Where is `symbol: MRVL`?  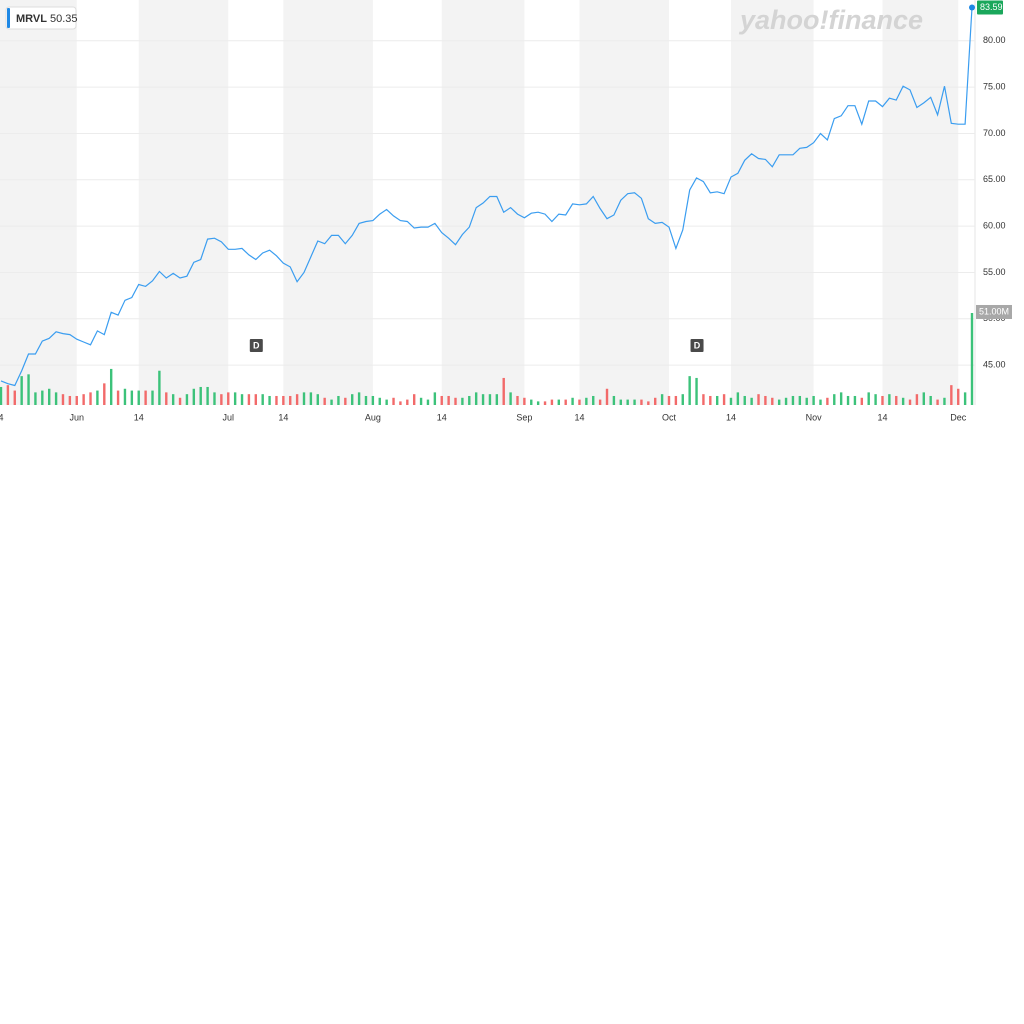
symbol: MRVL is located at coordinates (31, 19).